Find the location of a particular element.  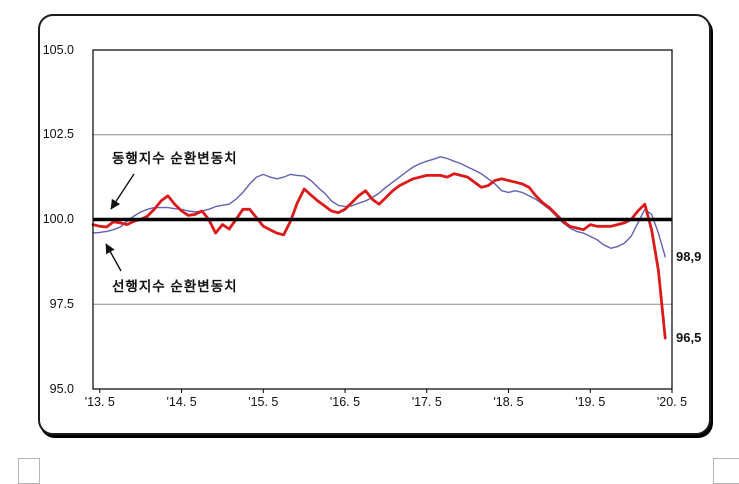

y-axis-tick-label: 95.0 is located at coordinates (61, 388).